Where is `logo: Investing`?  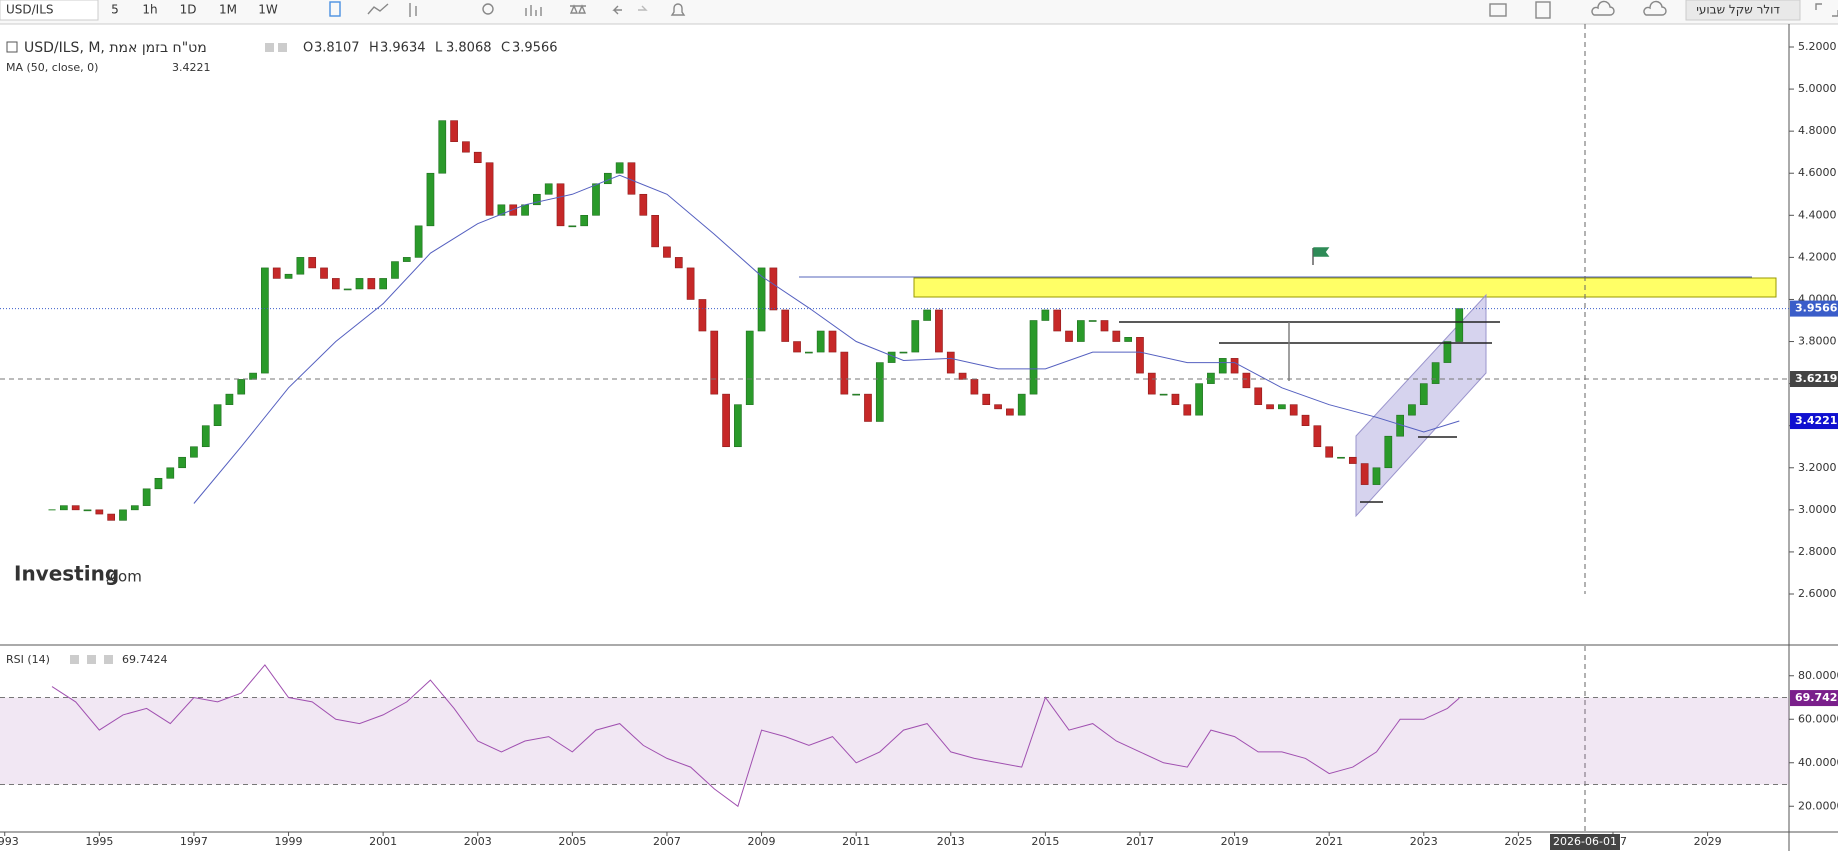 logo: Investing is located at coordinates (66, 574).